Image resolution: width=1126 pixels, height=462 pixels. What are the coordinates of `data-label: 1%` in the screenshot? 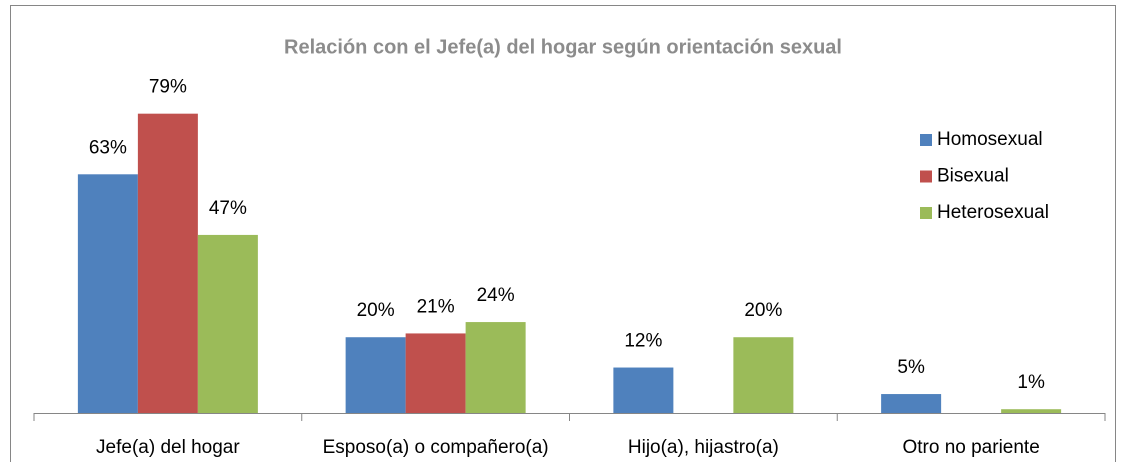 It's located at (1031, 382).